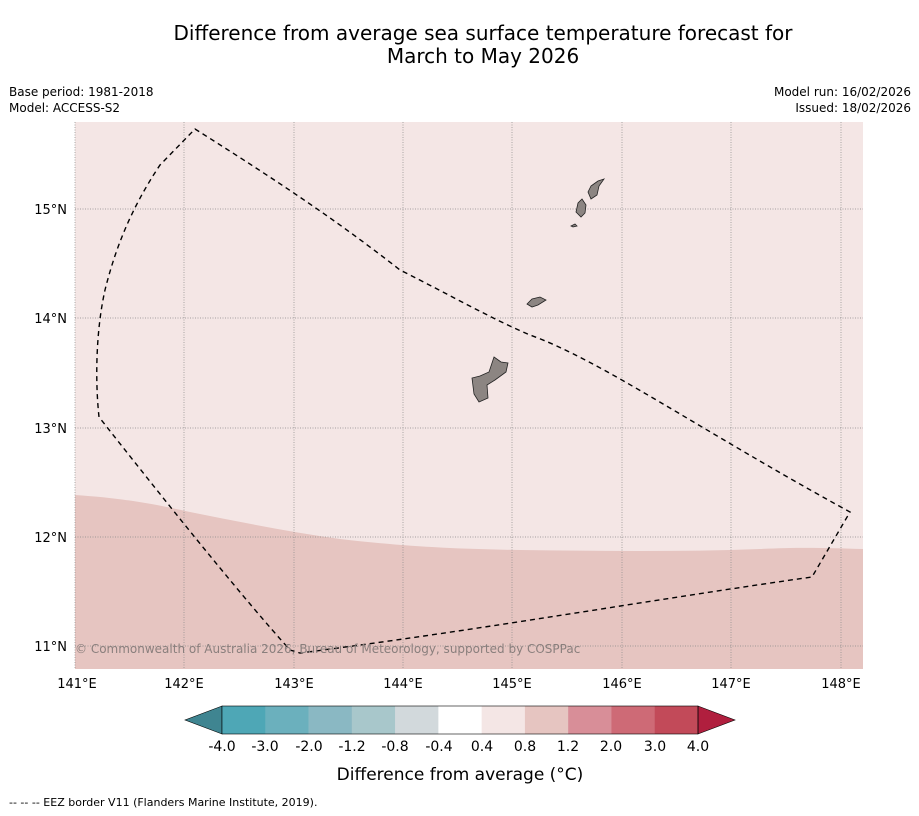 This screenshot has width=919, height=816. Describe the element at coordinates (525, 747) in the screenshot. I see `colorbar-tick: 0.8` at that location.